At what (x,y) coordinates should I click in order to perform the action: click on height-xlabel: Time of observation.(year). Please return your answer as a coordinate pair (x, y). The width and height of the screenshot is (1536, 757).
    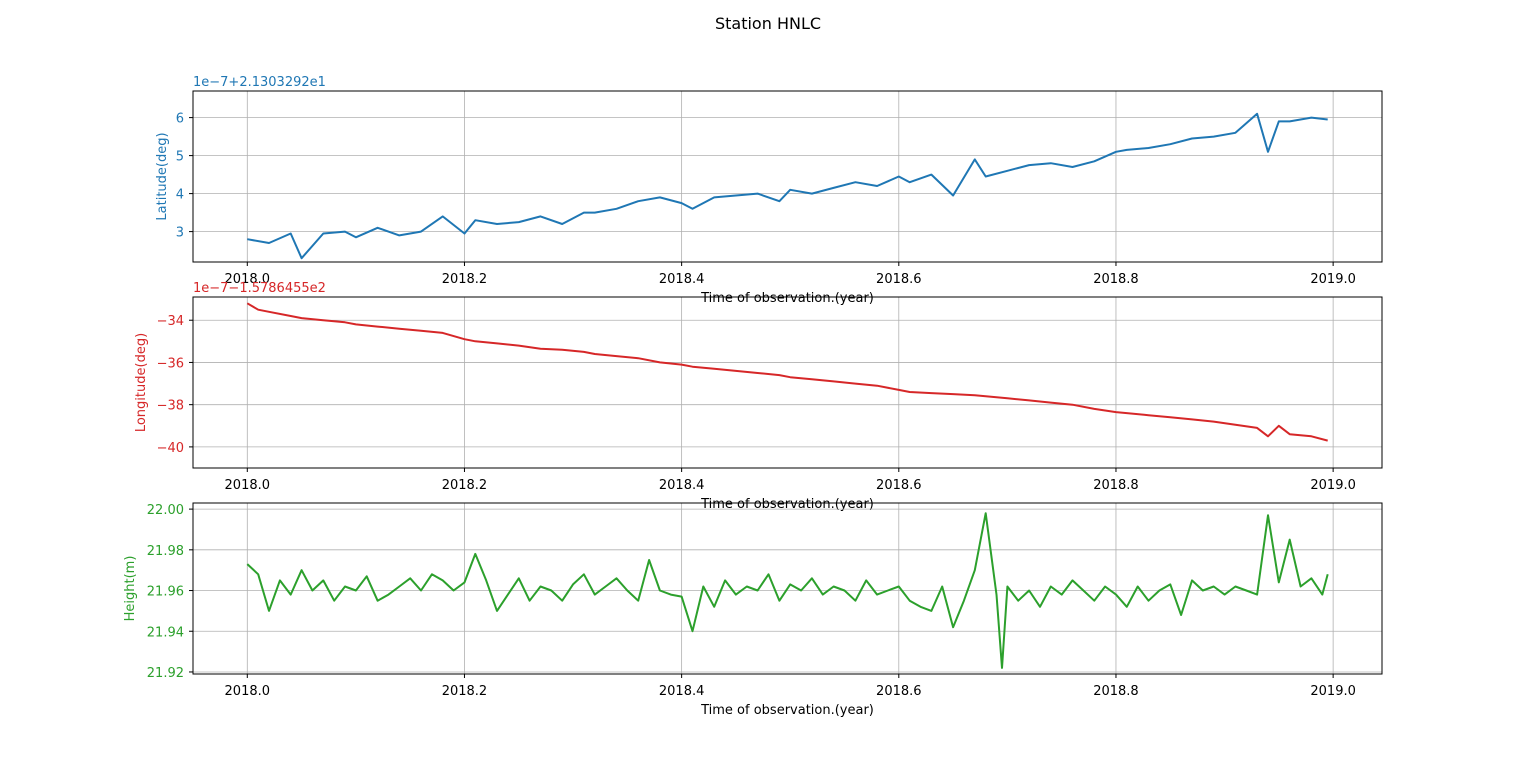
    Looking at the image, I should click on (787, 710).